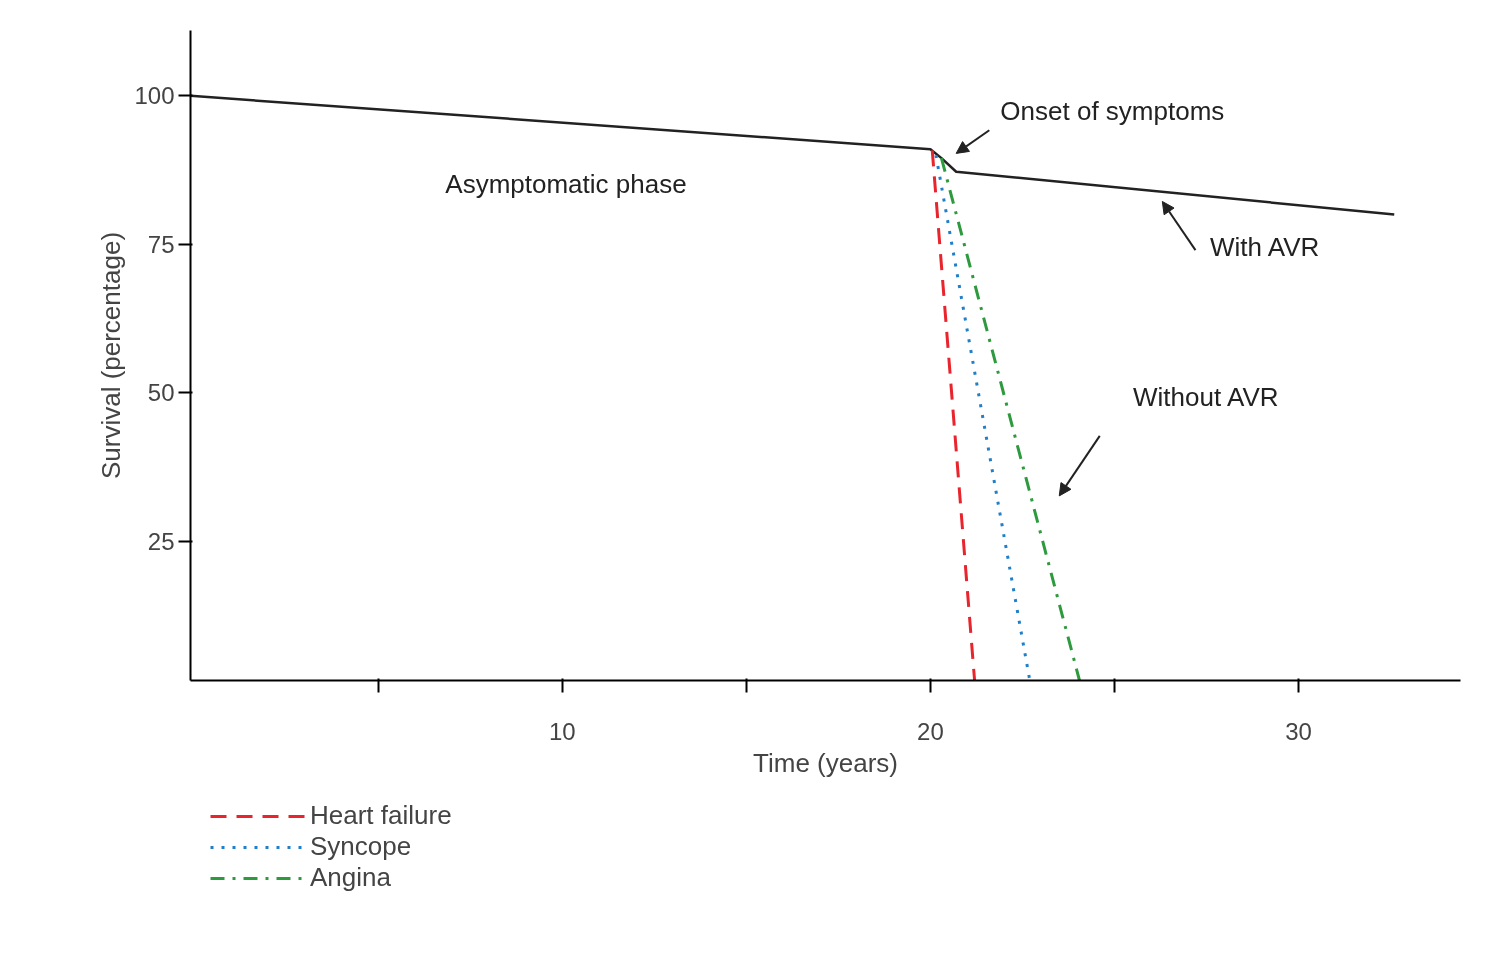  What do you see at coordinates (350, 877) in the screenshot?
I see `legend-label: Angina` at bounding box center [350, 877].